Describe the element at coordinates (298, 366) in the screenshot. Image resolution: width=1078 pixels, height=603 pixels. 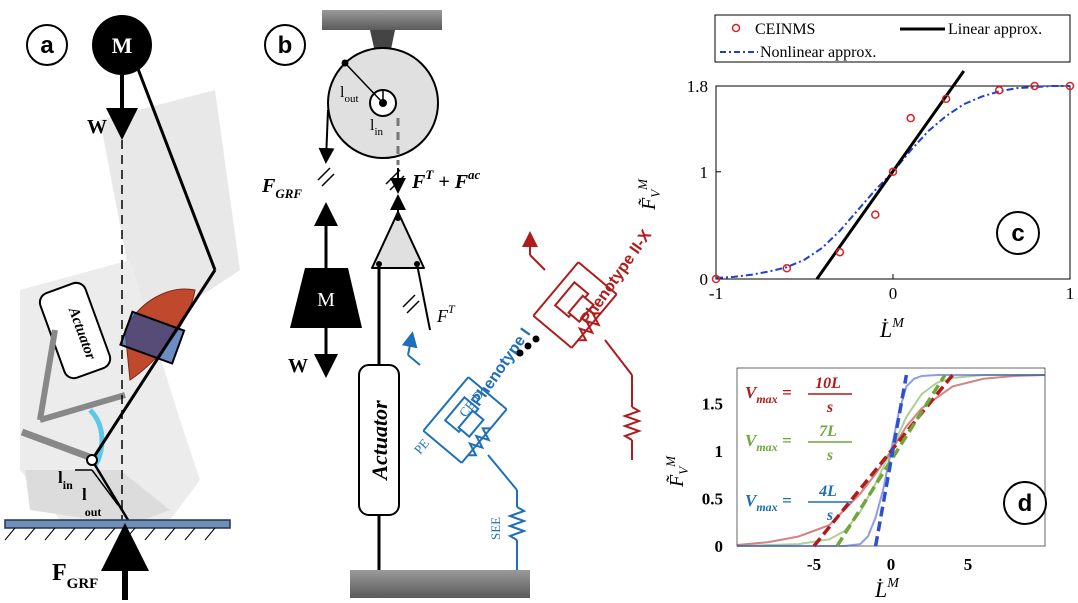
I see `weight-label-b: W` at that location.